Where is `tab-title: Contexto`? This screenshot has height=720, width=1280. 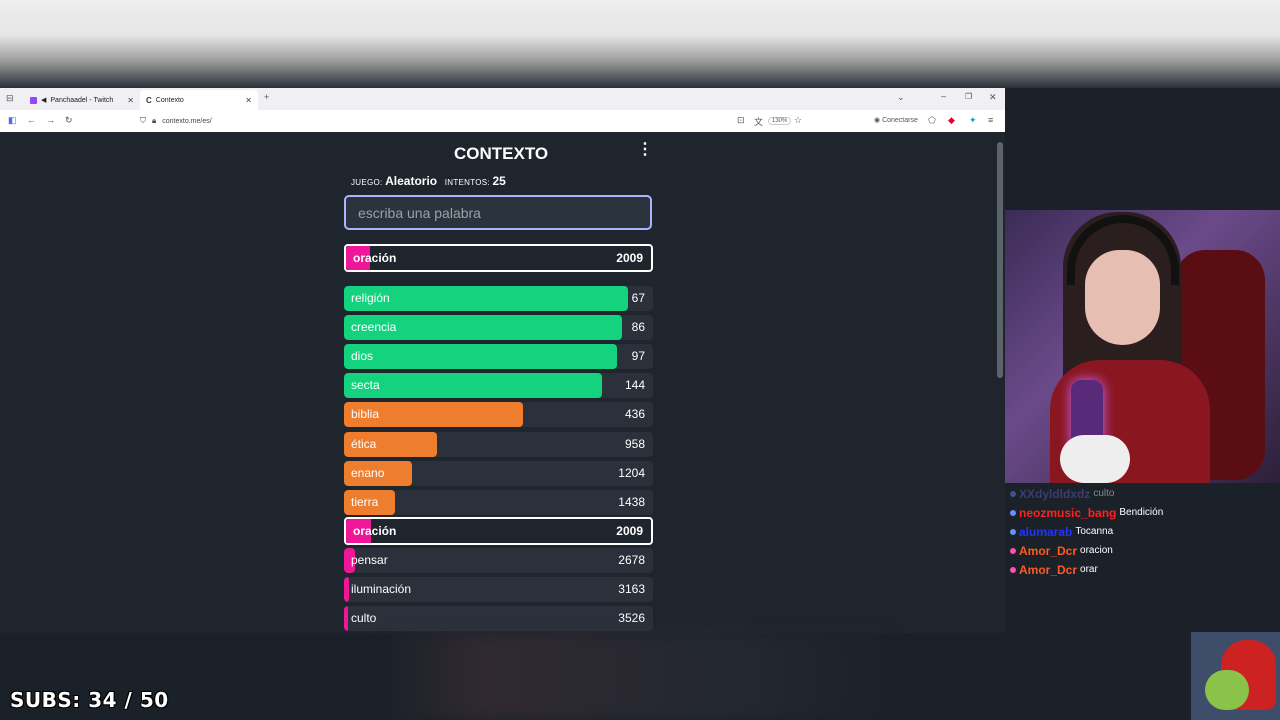
tab-title: Contexto is located at coordinates (169, 100).